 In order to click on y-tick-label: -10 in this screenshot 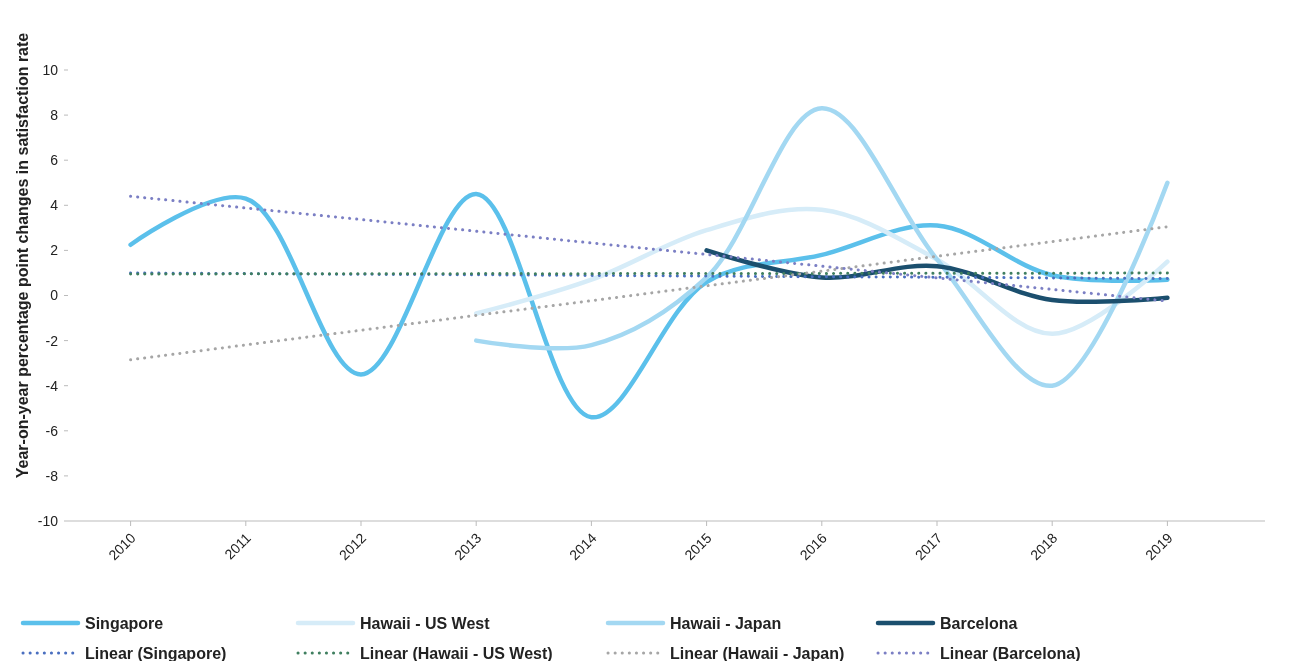, I will do `click(48, 520)`.